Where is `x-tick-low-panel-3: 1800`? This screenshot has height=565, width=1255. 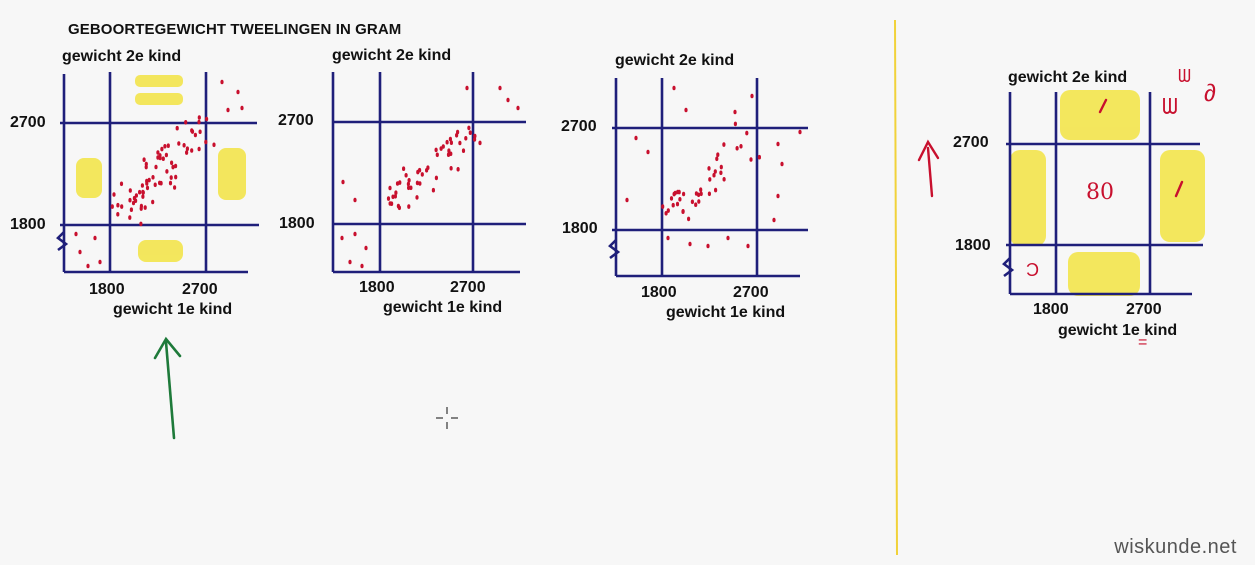
x-tick-low-panel-3: 1800 is located at coordinates (659, 292).